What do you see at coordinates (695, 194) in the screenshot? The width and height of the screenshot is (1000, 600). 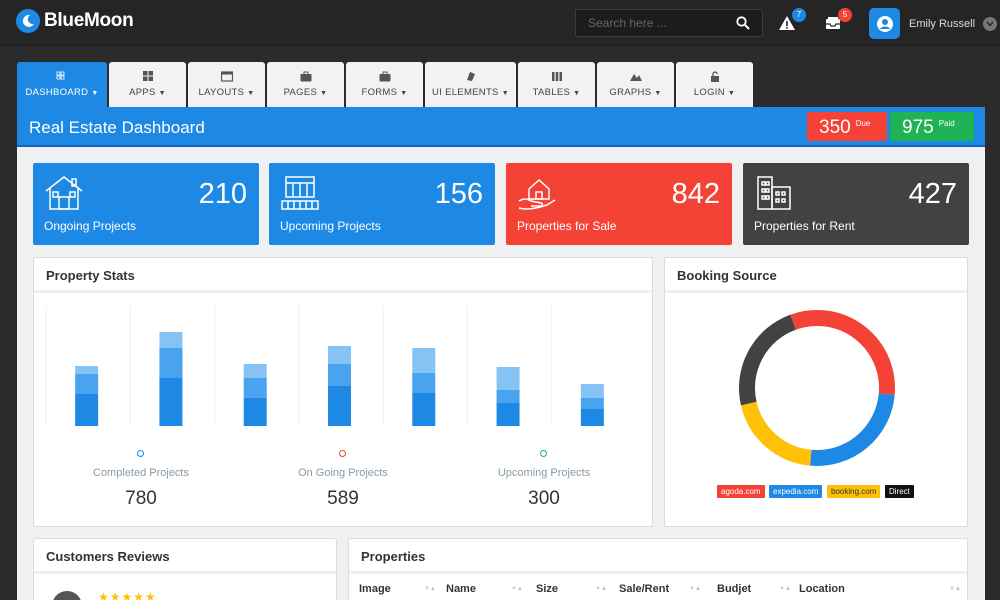 I see `stat-value: 842` at bounding box center [695, 194].